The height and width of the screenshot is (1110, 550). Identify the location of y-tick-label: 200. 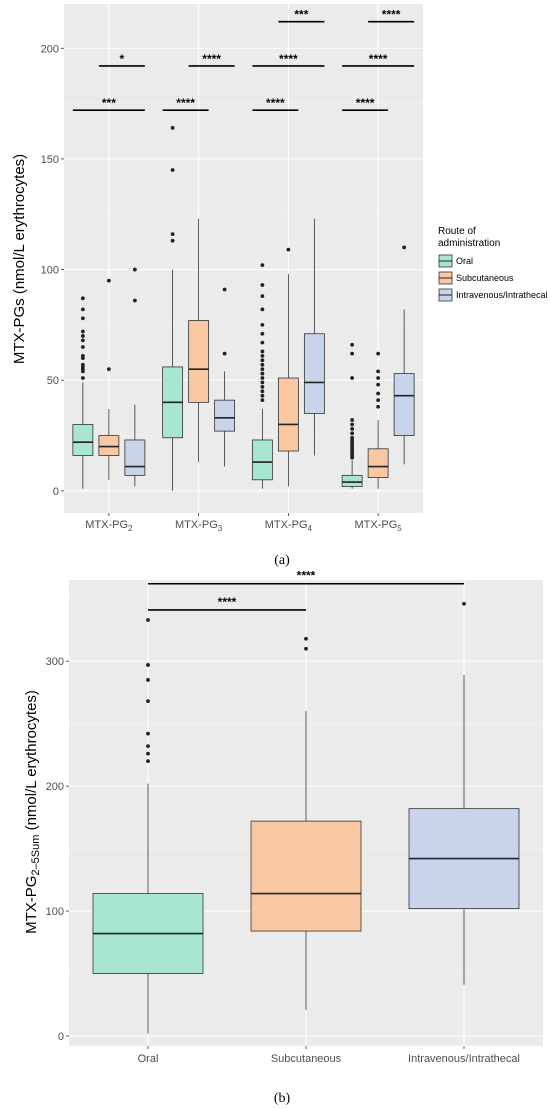
(50, 49).